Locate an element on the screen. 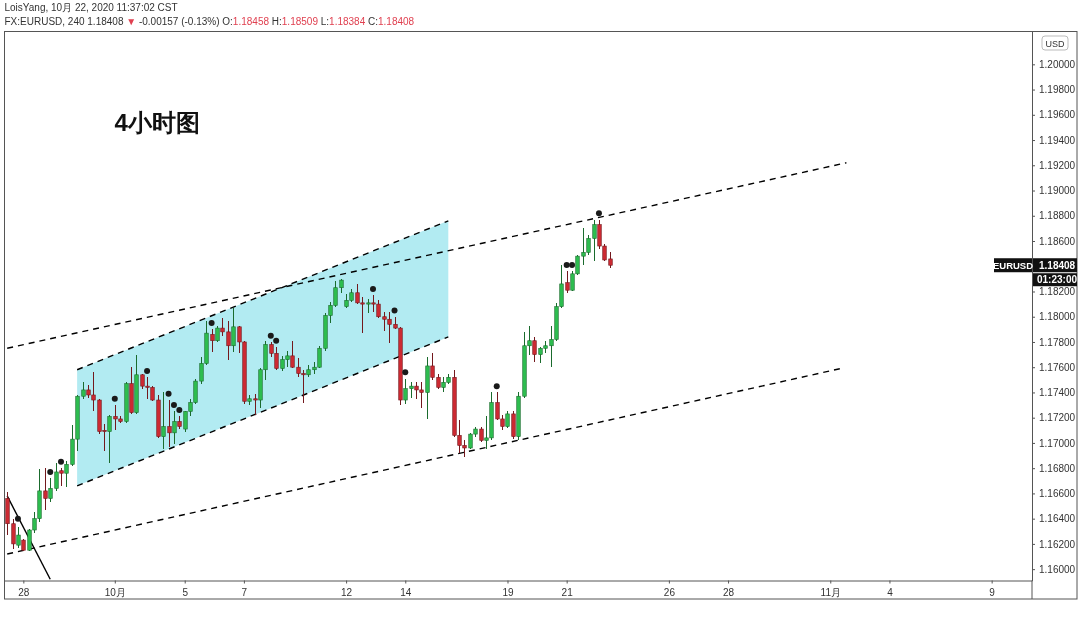 This screenshot has height=627, width=1080. x-tick-label: 26 is located at coordinates (669, 592).